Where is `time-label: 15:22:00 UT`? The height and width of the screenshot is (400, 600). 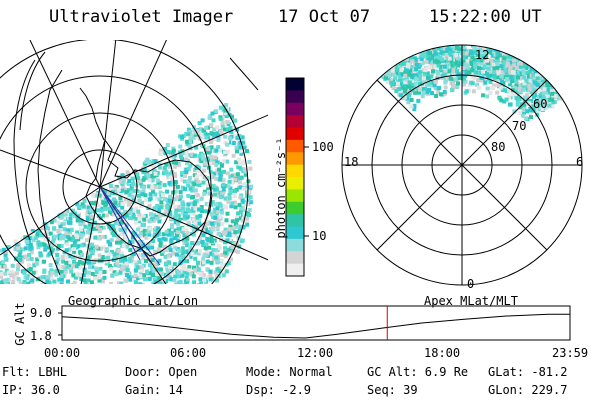
time-label: 15:22:00 UT is located at coordinates (485, 17).